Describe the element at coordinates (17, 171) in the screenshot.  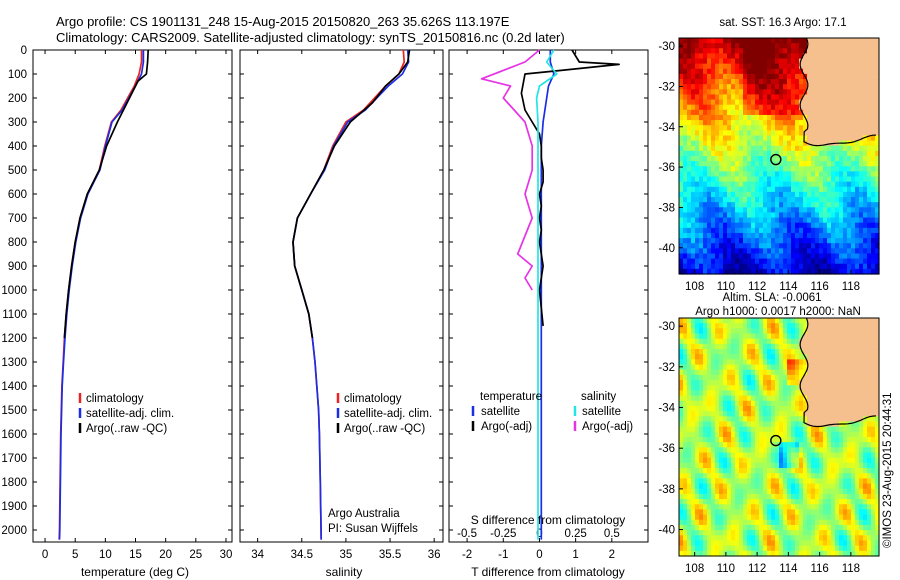
I see `depth-tick-label: 500` at that location.